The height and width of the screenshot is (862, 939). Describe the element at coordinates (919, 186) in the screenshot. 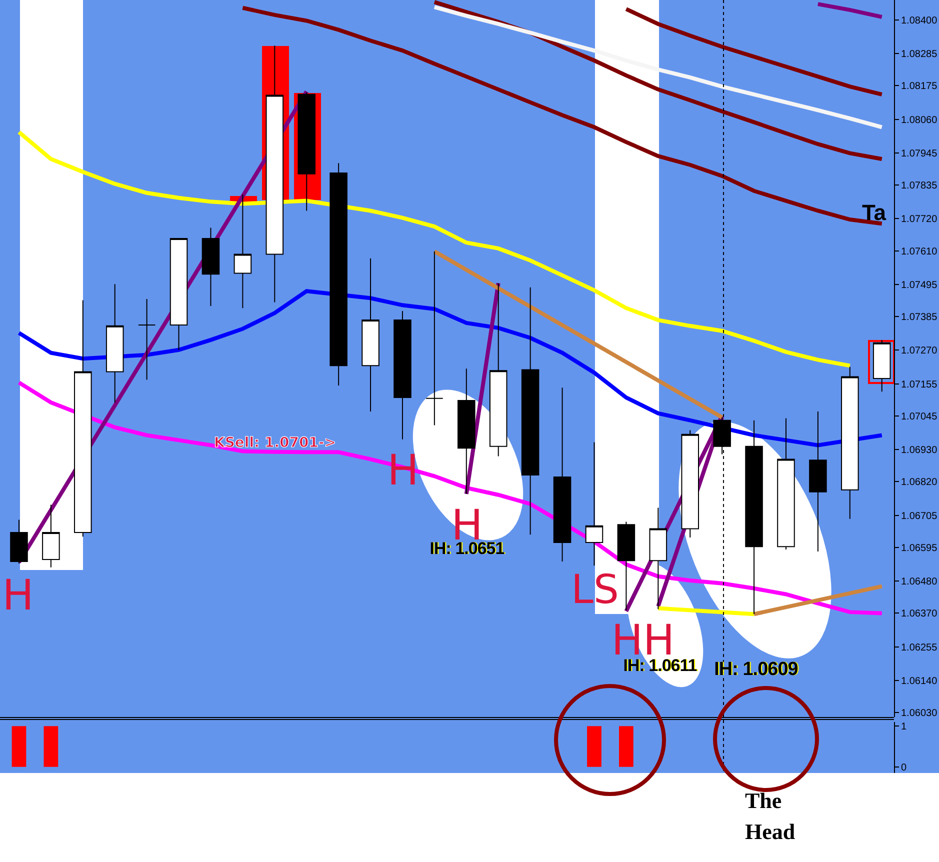

I see `y-tick-label: 1.07835` at that location.